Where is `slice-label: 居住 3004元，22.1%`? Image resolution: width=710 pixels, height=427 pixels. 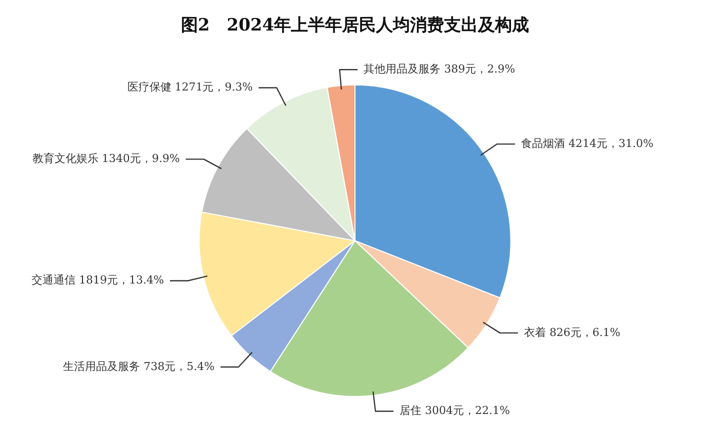 slice-label: 居住 3004元，22.1% is located at coordinates (454, 411).